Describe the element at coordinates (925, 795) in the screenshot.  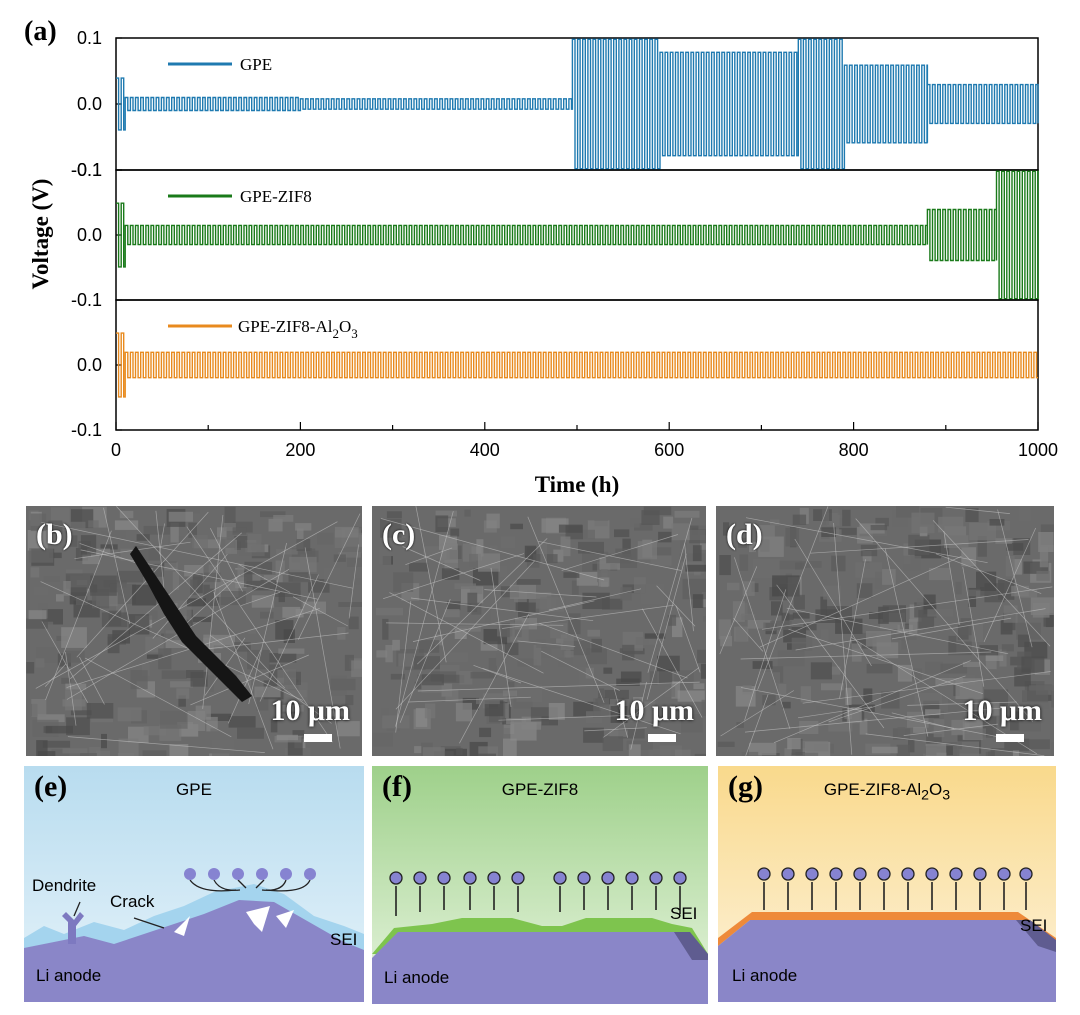
I see `title-g-sub-1: 2` at that location.